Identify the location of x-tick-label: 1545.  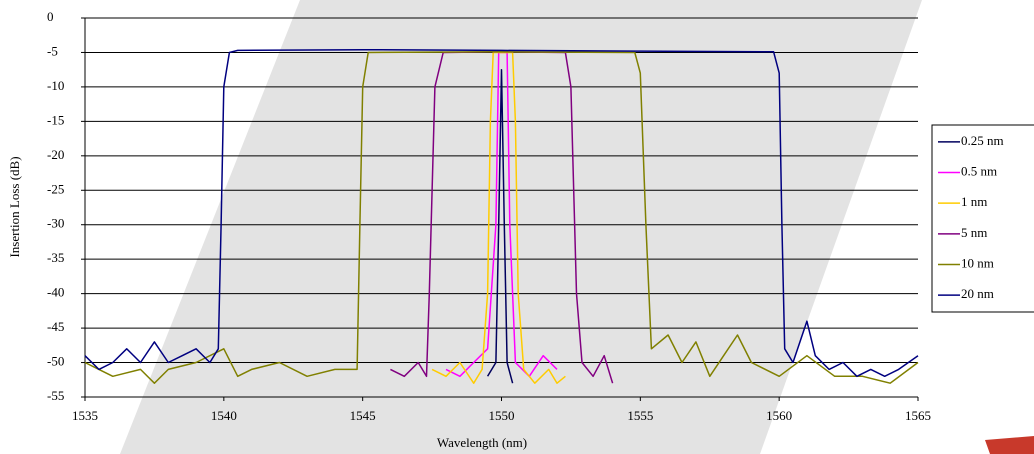
(363, 415).